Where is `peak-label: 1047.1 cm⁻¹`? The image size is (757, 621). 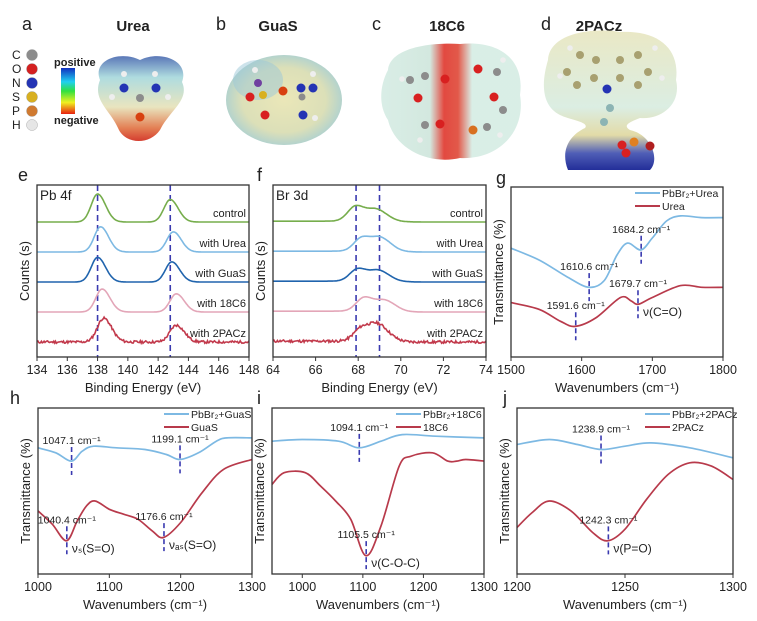 peak-label: 1047.1 cm⁻¹ is located at coordinates (72, 441).